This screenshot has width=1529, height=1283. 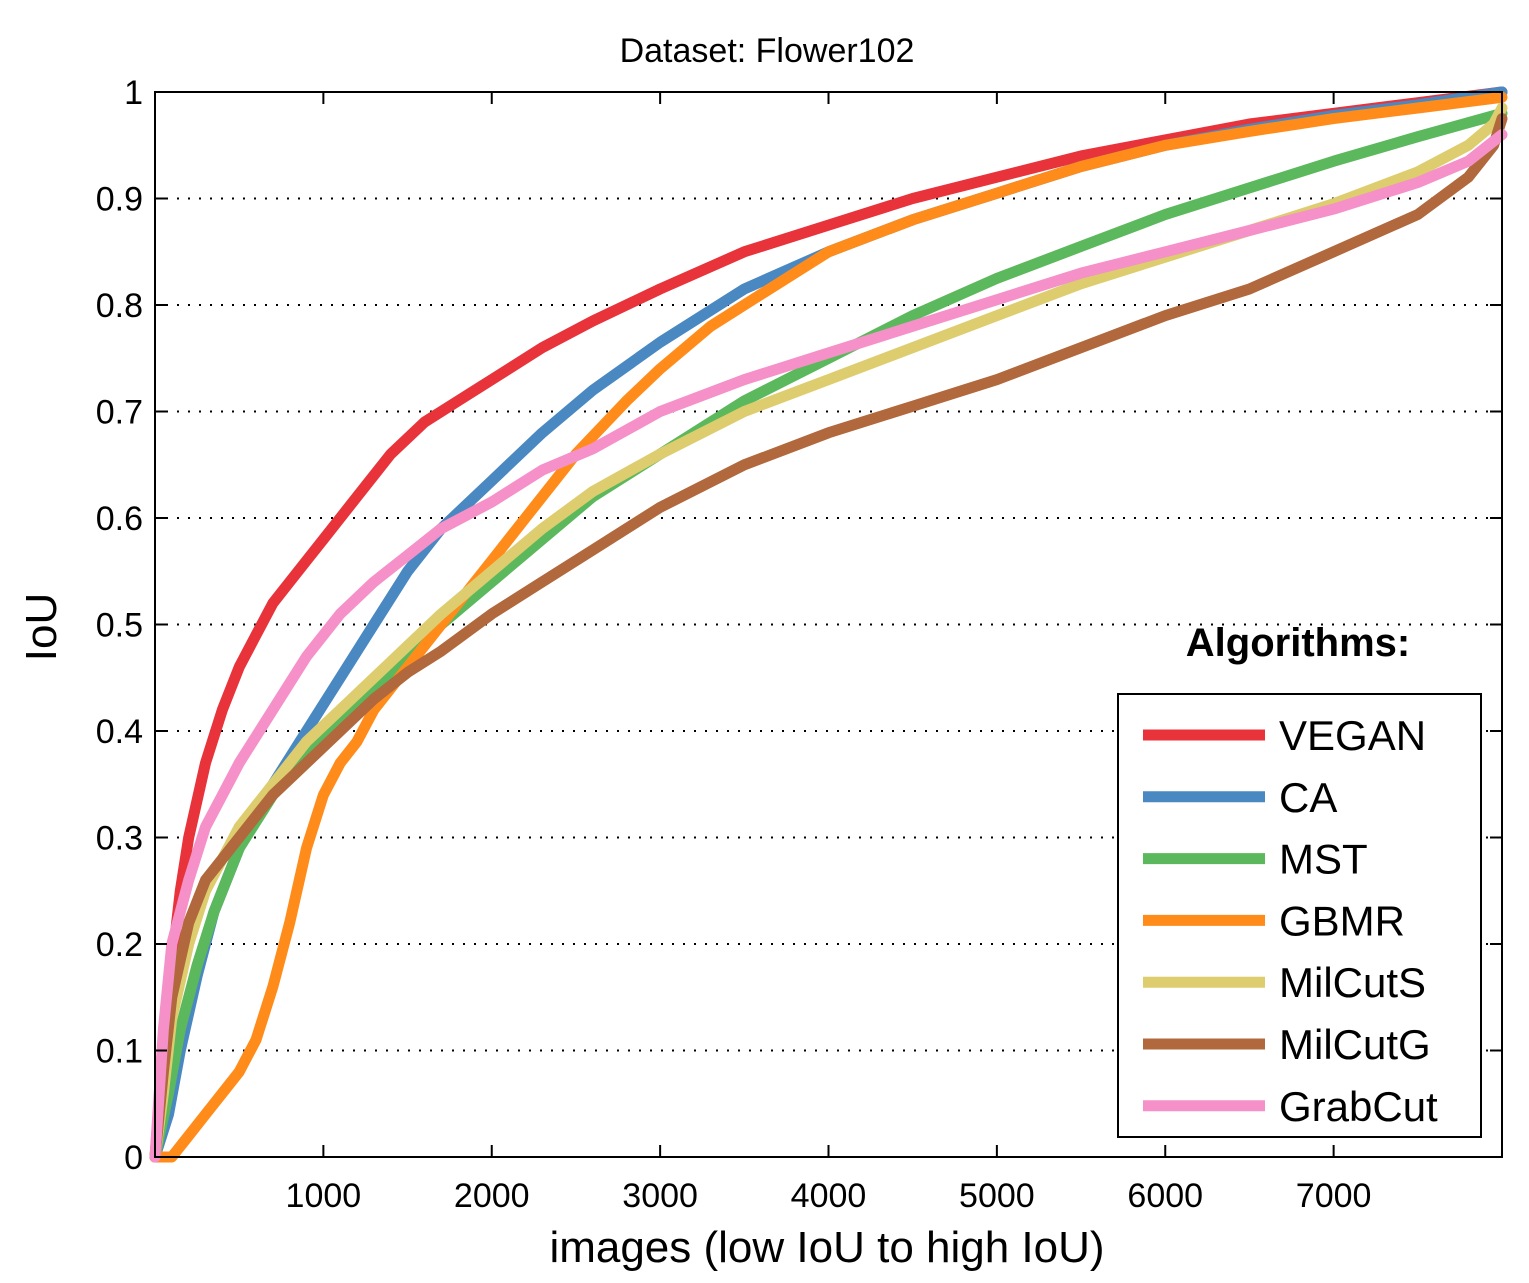 I want to click on legend-label-vegan: VEGAN, so click(x=1352, y=735).